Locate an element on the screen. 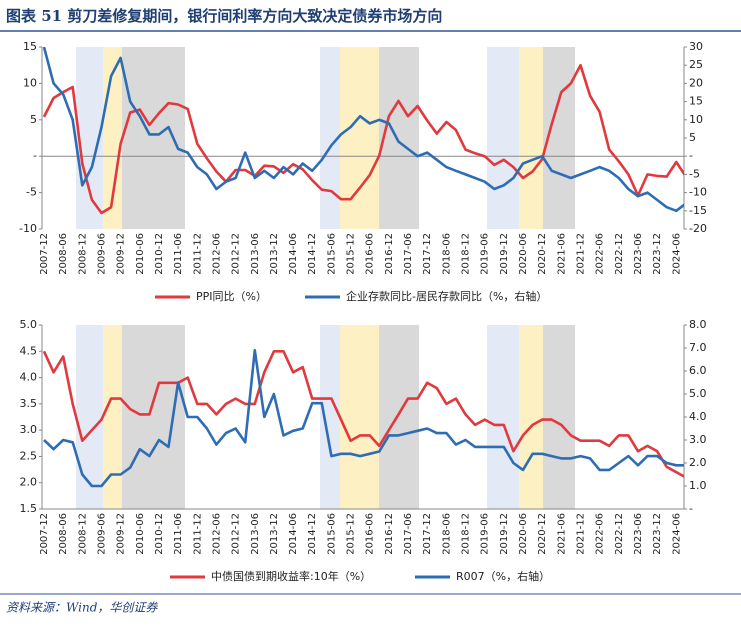  x-tick-label: 2015-12 is located at coordinates (351, 254).